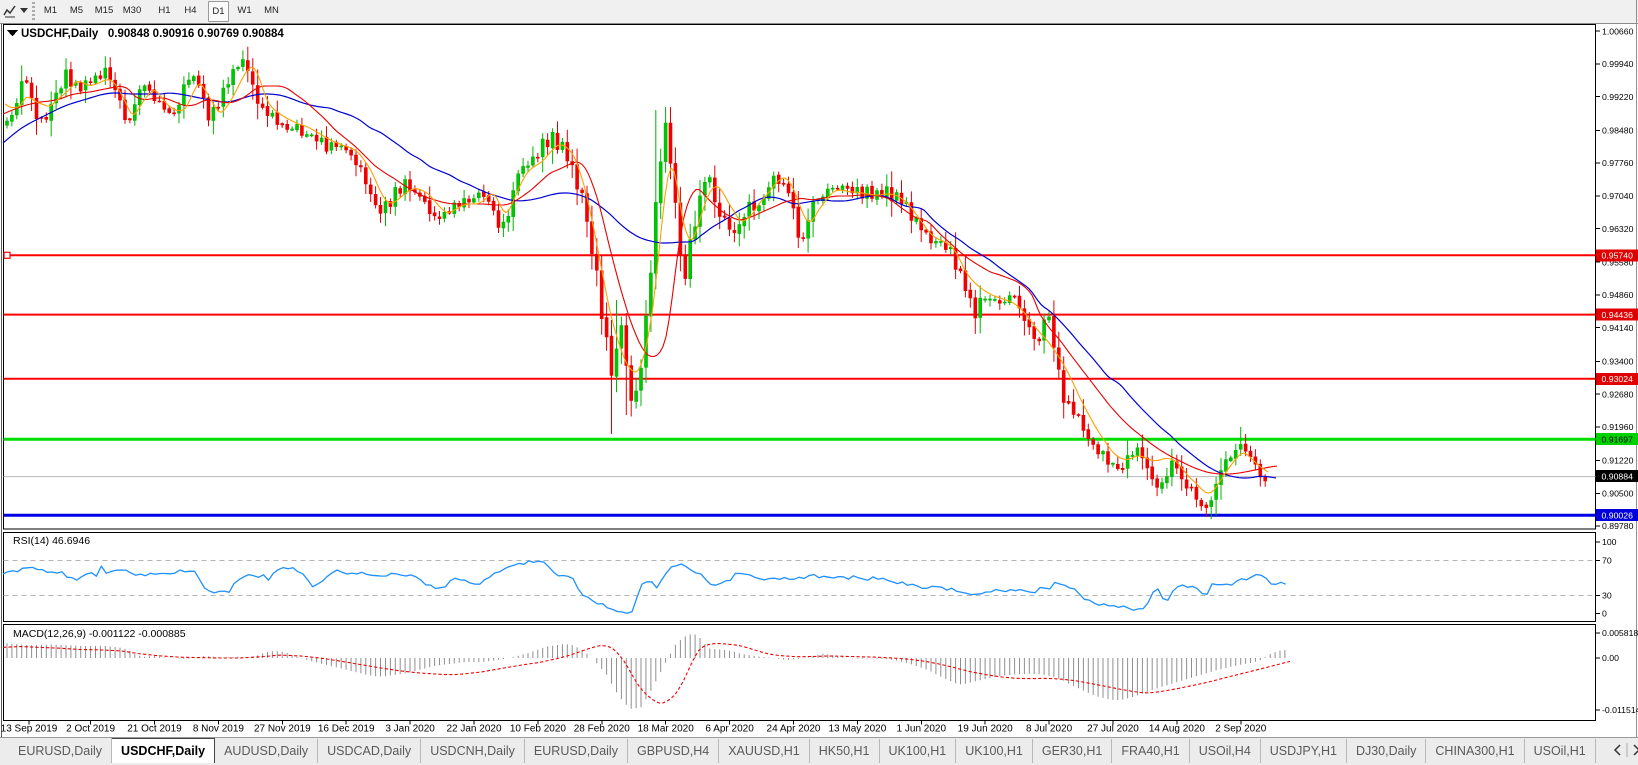 Image resolution: width=1638 pixels, height=765 pixels. Describe the element at coordinates (794, 729) in the screenshot. I see `svg-text: 24 Apr 2020` at that location.